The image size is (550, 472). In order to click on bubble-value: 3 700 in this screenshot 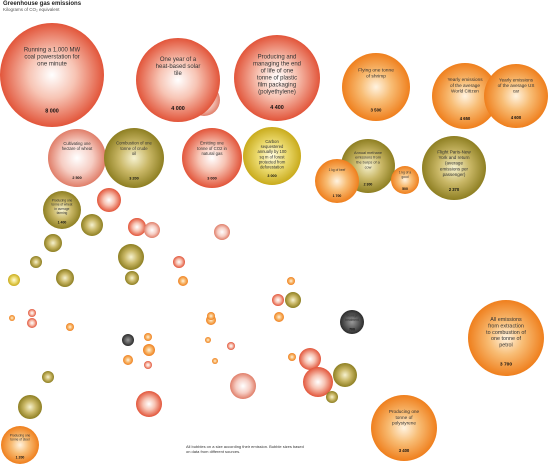, I will do `click(506, 364)`.